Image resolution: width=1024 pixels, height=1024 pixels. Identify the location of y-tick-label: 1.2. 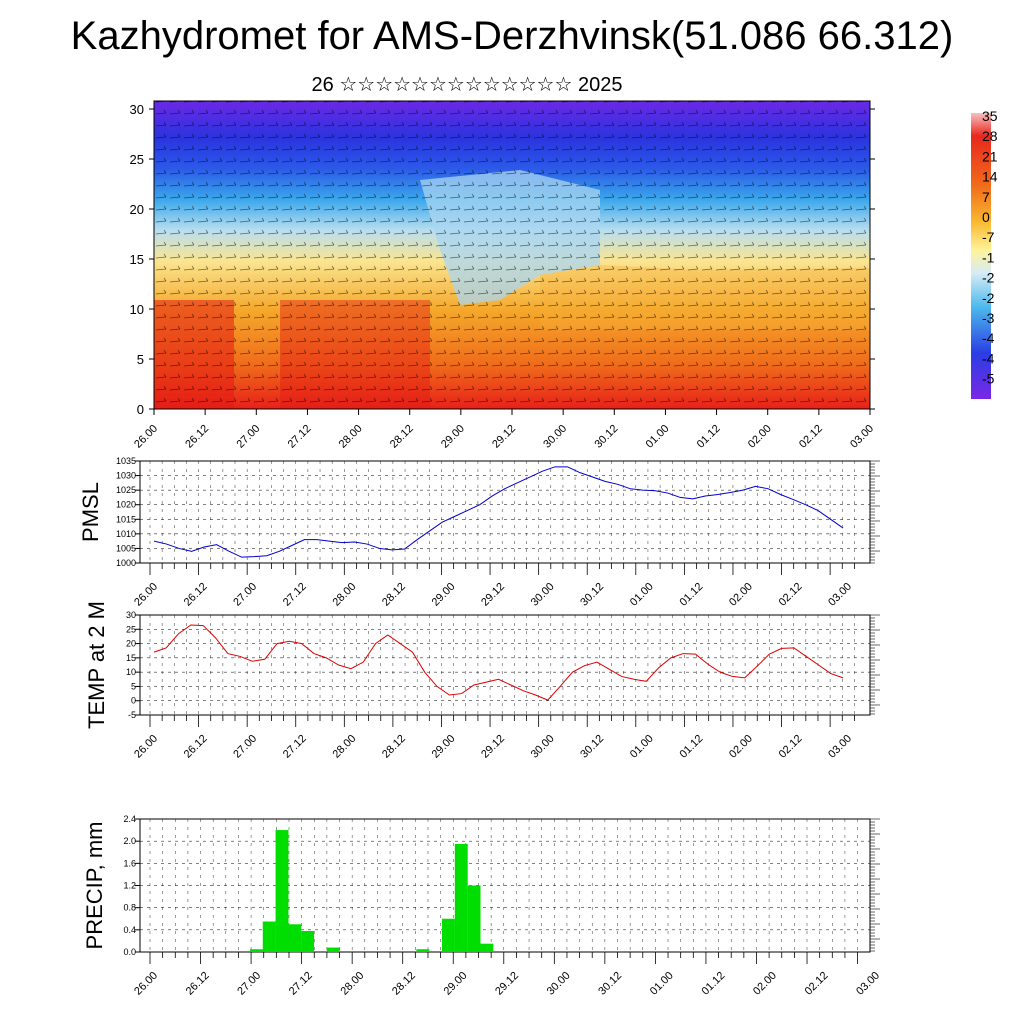
(129, 886).